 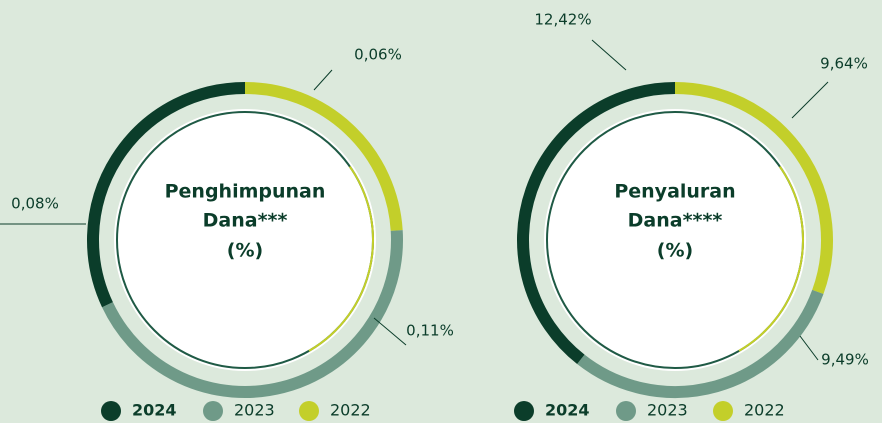 I want to click on chart-title: Dana****, so click(x=675, y=221).